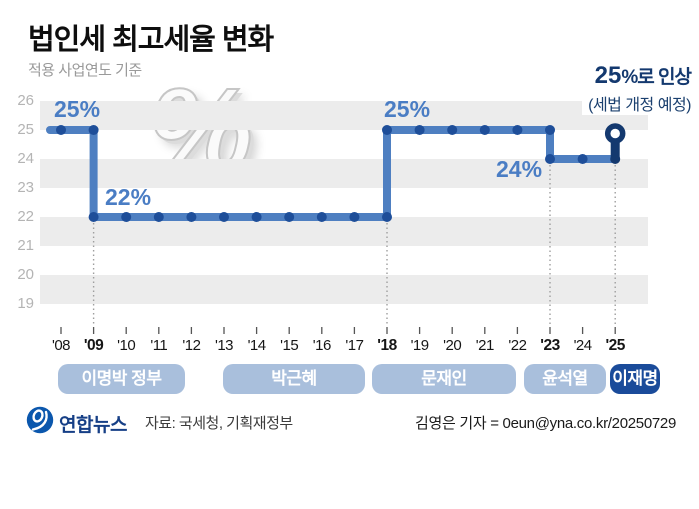 This screenshot has width=699, height=509. I want to click on x-axis-label: '23, so click(550, 345).